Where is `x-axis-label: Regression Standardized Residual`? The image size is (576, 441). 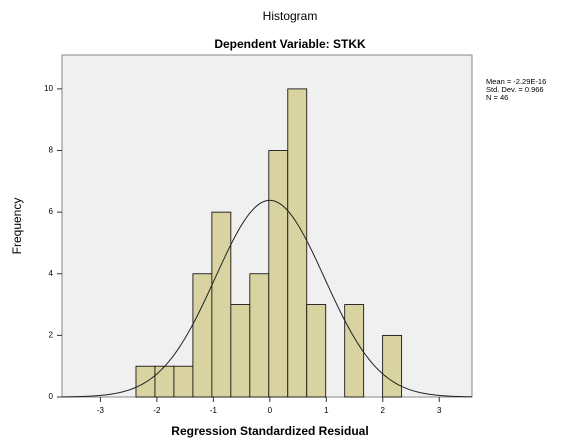 x-axis-label: Regression Standardized Residual is located at coordinates (269, 431).